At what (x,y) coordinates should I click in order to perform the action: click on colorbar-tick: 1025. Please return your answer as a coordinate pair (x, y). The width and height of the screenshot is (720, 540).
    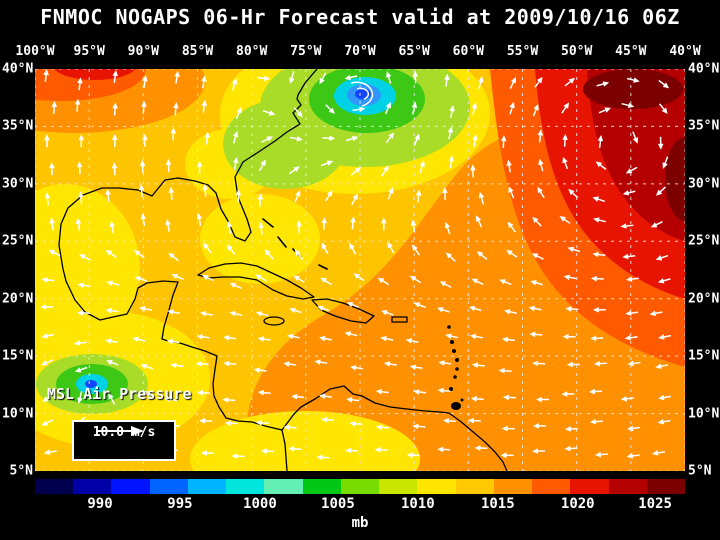
    Looking at the image, I should click on (655, 504).